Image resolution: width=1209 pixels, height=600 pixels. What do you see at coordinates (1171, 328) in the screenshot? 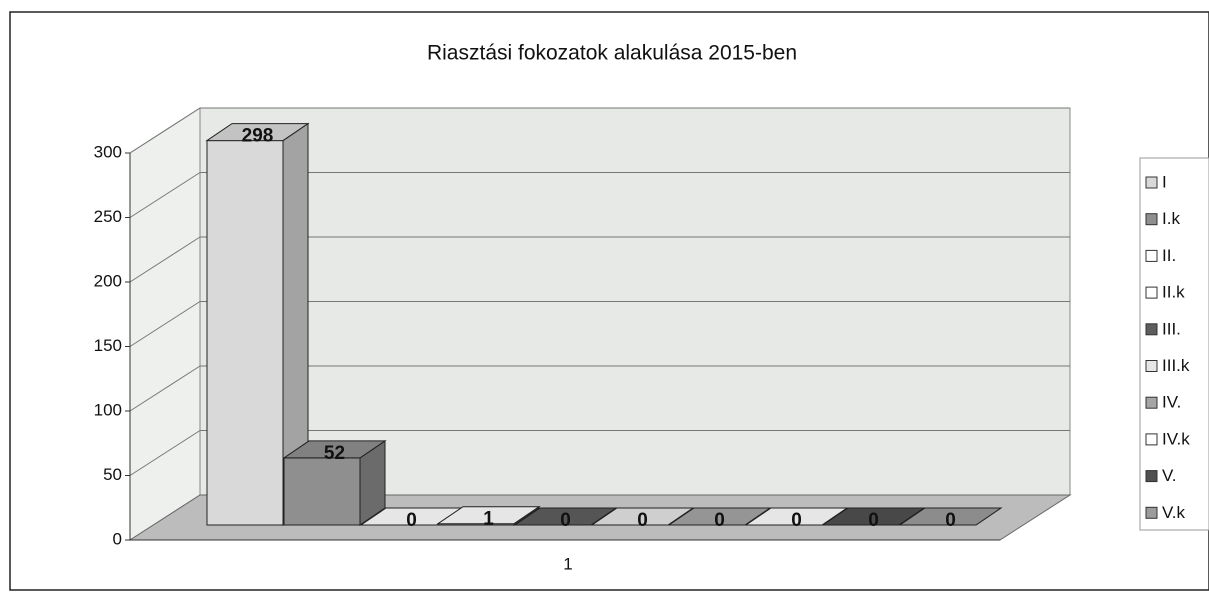
I see `legend-label: III.` at bounding box center [1171, 328].